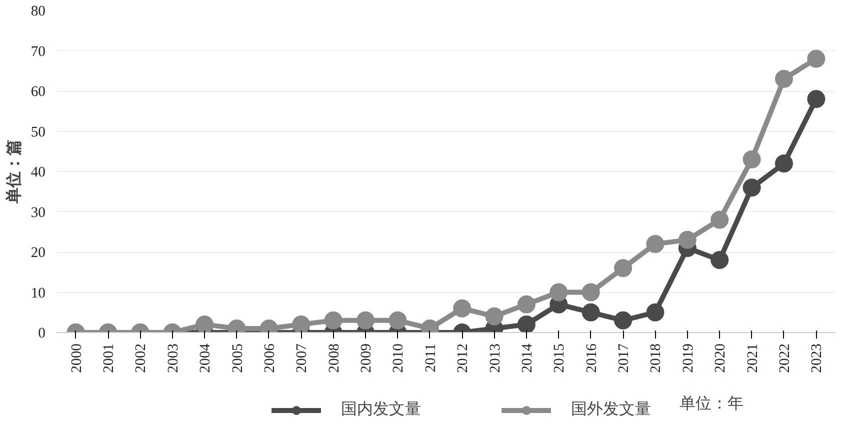  What do you see at coordinates (527, 357) in the screenshot?
I see `x-tick-label: 2014` at bounding box center [527, 357].